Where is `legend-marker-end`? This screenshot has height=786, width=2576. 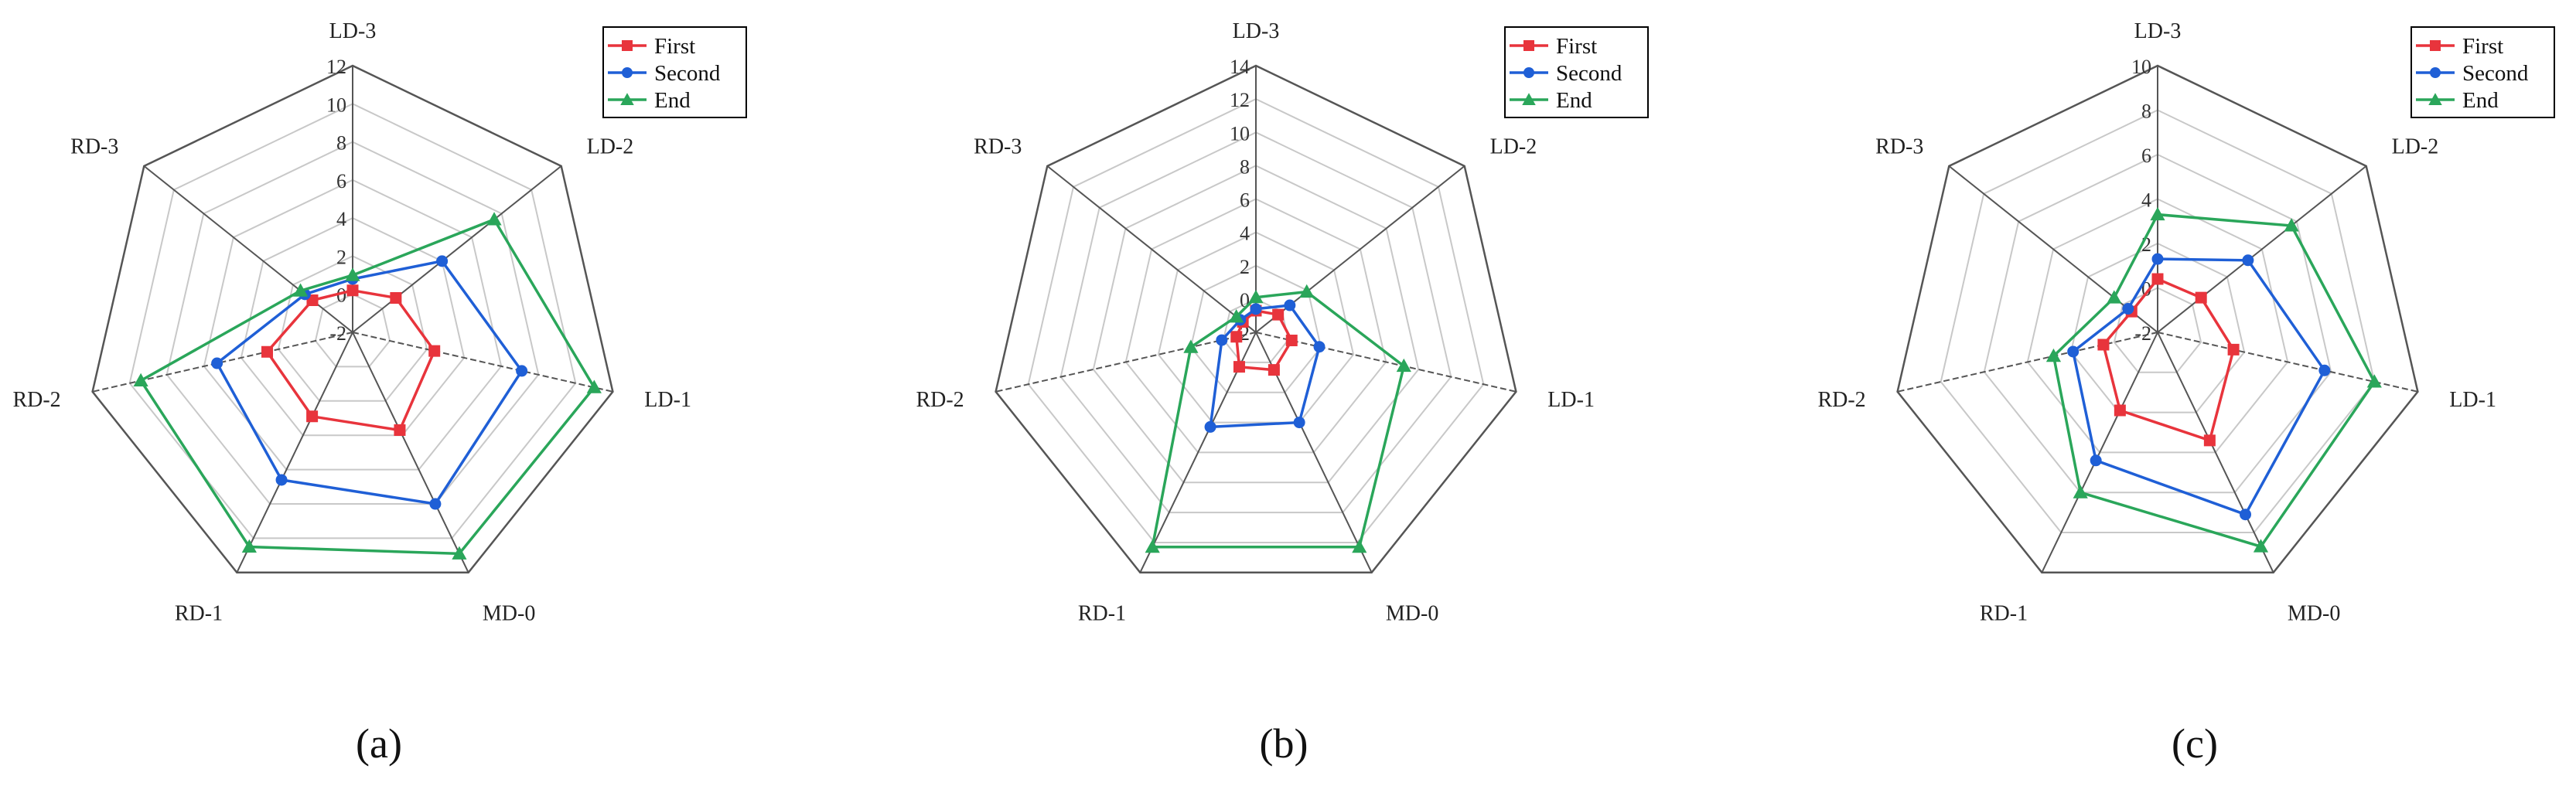 legend-marker-end is located at coordinates (1529, 99).